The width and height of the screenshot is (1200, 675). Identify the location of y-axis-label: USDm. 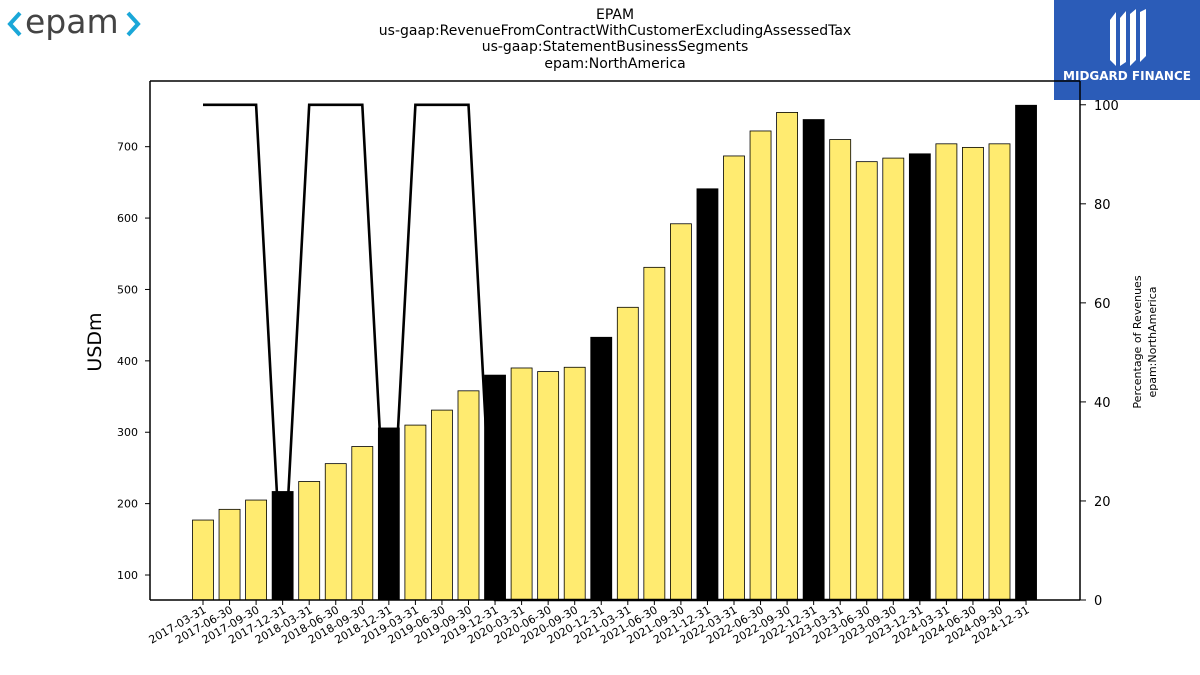
(95, 341).